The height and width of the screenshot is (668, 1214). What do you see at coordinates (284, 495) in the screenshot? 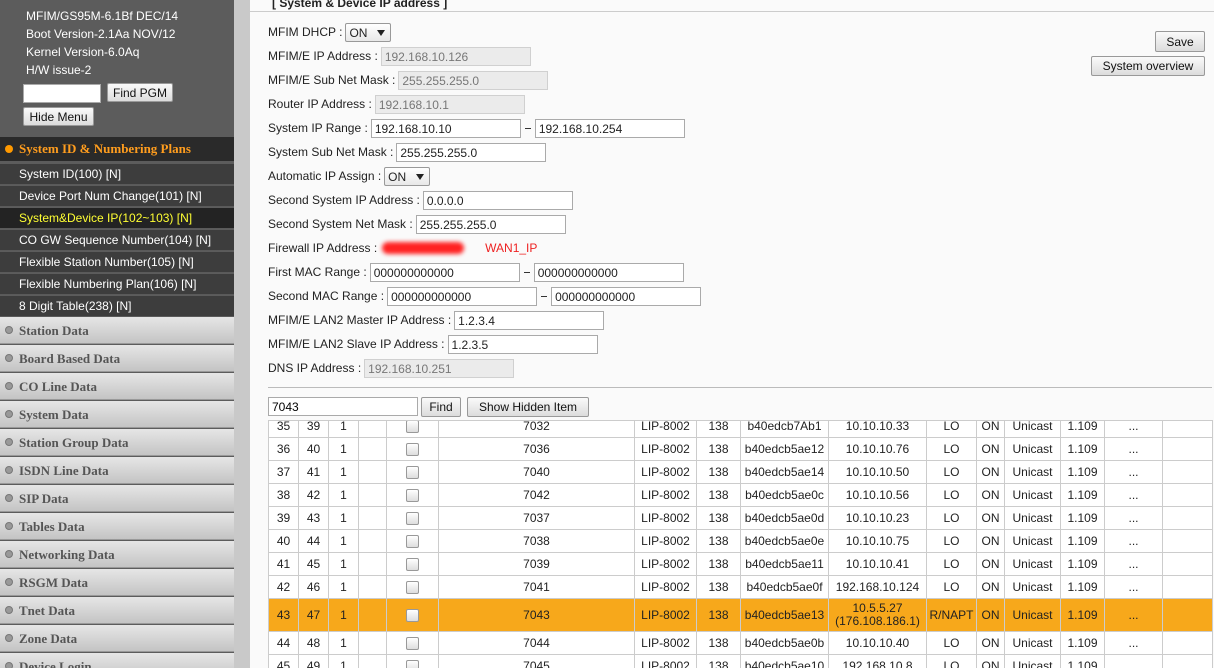
I see `table-cell: 38` at bounding box center [284, 495].